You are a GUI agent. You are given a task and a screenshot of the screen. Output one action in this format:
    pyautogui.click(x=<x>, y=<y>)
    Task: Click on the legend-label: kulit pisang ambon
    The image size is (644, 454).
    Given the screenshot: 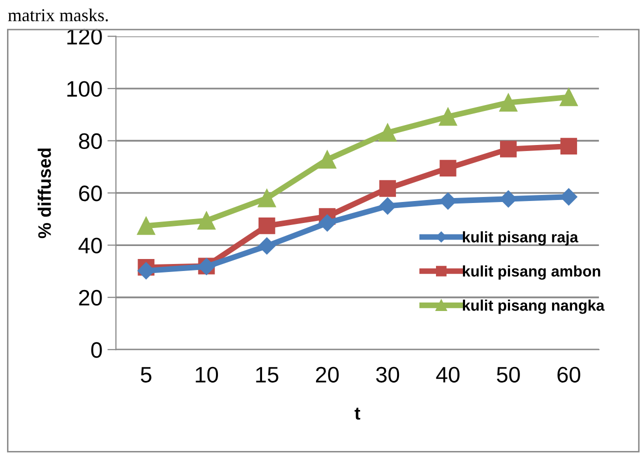 What is the action you would take?
    pyautogui.click(x=531, y=272)
    